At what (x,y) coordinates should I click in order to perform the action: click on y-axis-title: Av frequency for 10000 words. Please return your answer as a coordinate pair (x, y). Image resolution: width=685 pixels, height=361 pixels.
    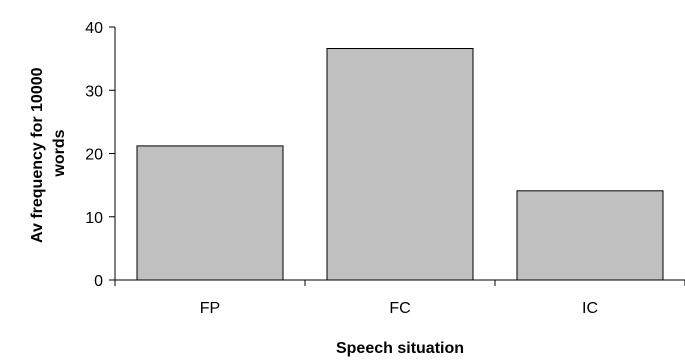
    Looking at the image, I should click on (48, 153).